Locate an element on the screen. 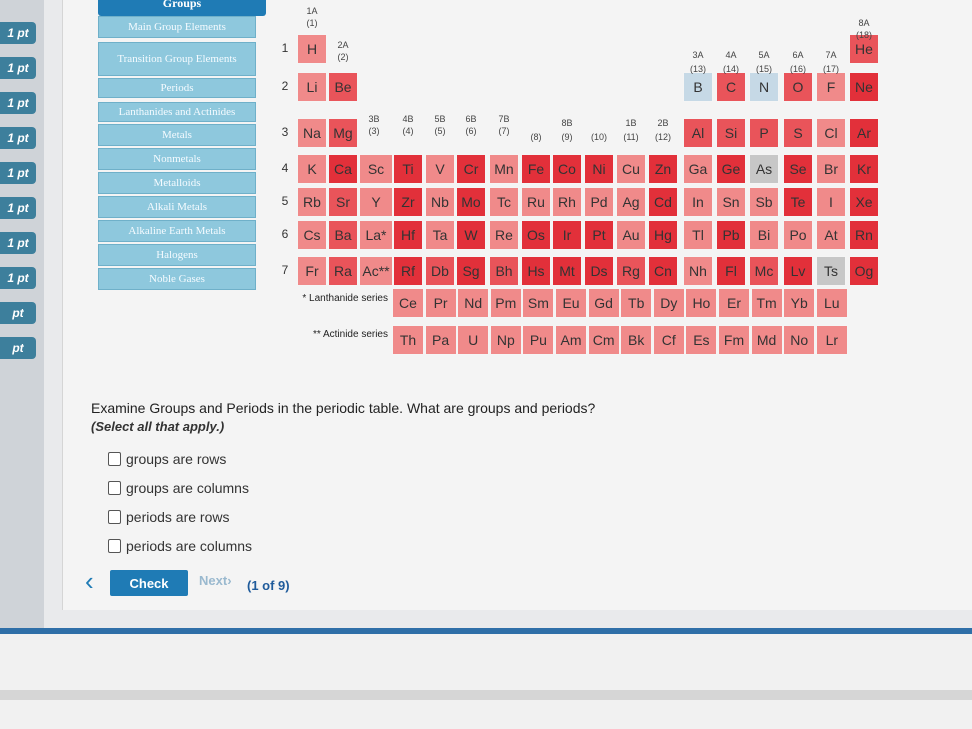  element-in: In is located at coordinates (698, 202).